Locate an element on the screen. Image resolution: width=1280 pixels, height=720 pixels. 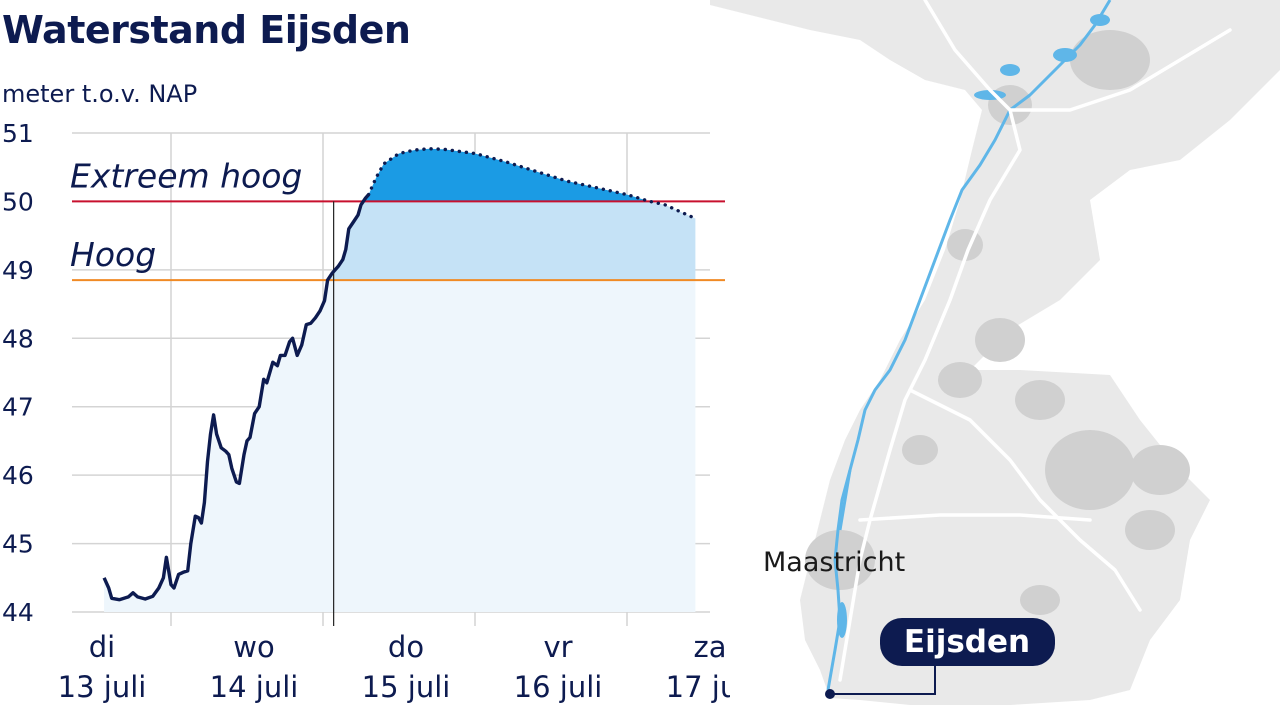
threshold-label: Hoog is located at coordinates (113, 254).